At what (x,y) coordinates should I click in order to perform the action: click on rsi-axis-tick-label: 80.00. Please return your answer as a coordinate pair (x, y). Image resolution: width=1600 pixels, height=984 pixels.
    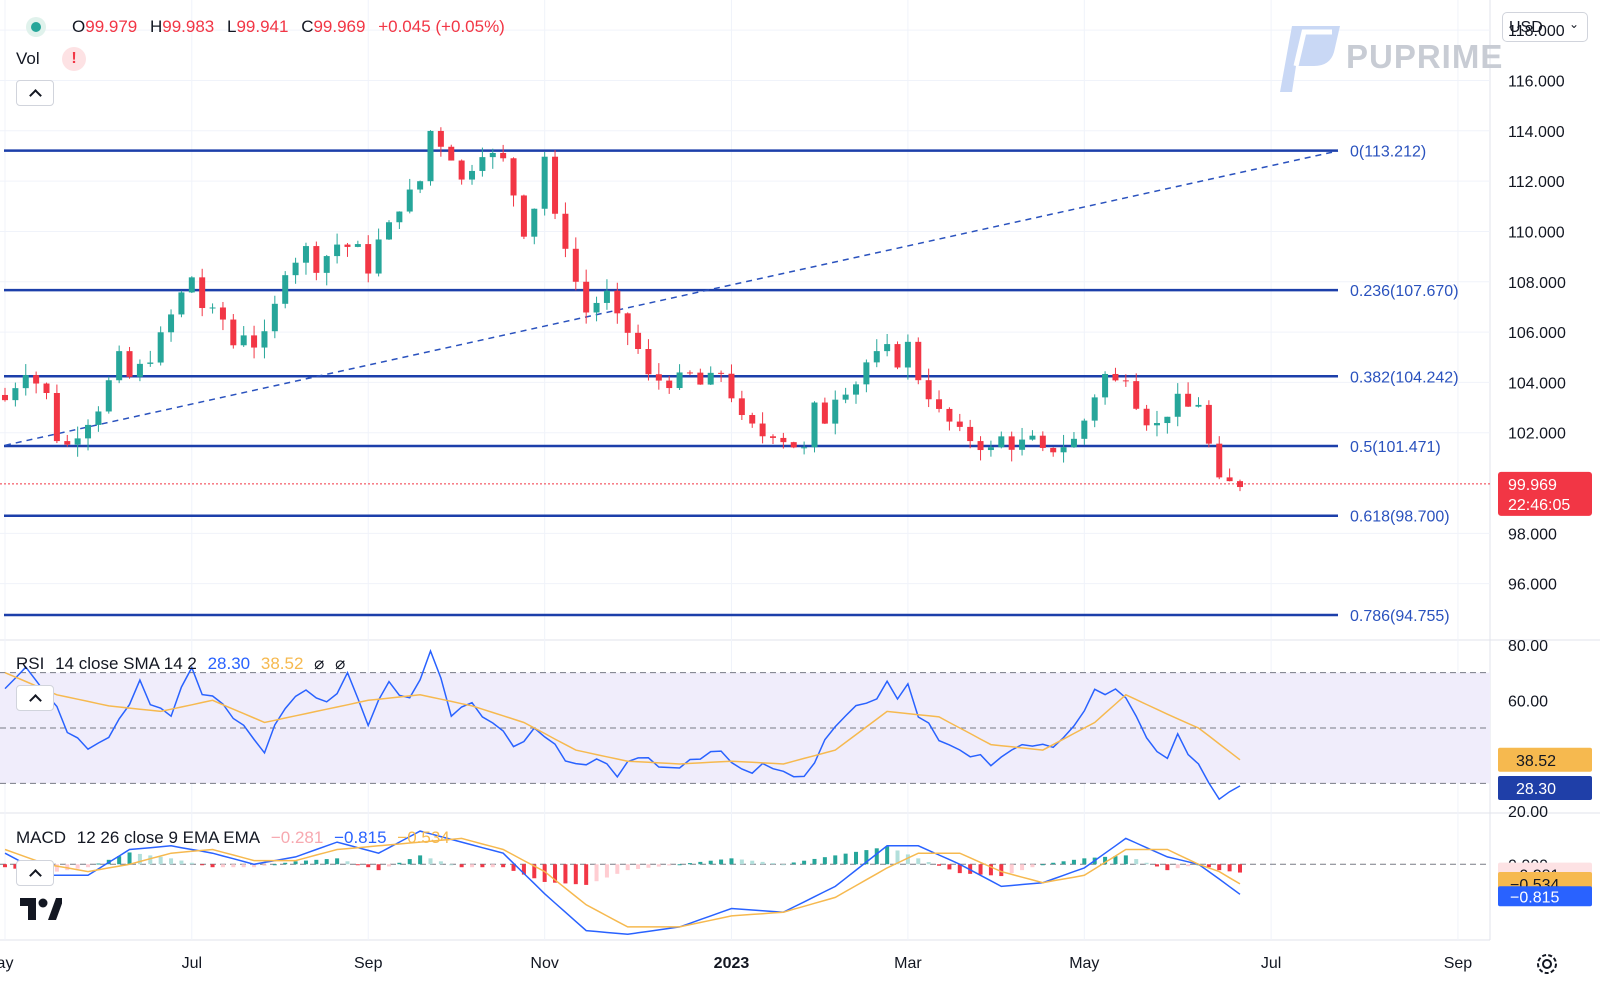
    Looking at the image, I should click on (1528, 646).